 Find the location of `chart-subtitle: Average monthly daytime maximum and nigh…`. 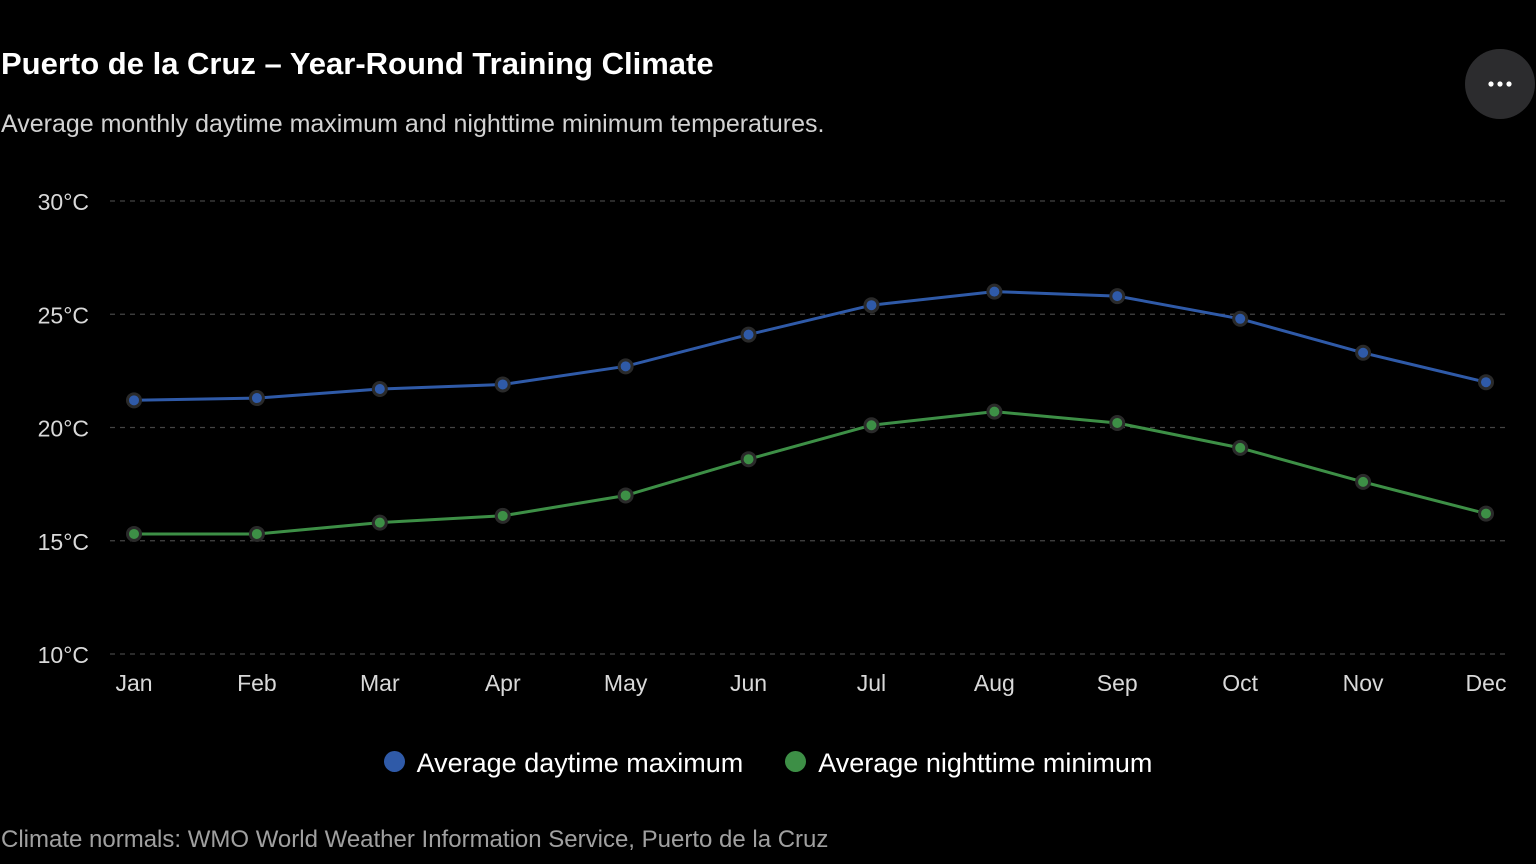

chart-subtitle: Average monthly daytime maximum and nigh… is located at coordinates (413, 124).